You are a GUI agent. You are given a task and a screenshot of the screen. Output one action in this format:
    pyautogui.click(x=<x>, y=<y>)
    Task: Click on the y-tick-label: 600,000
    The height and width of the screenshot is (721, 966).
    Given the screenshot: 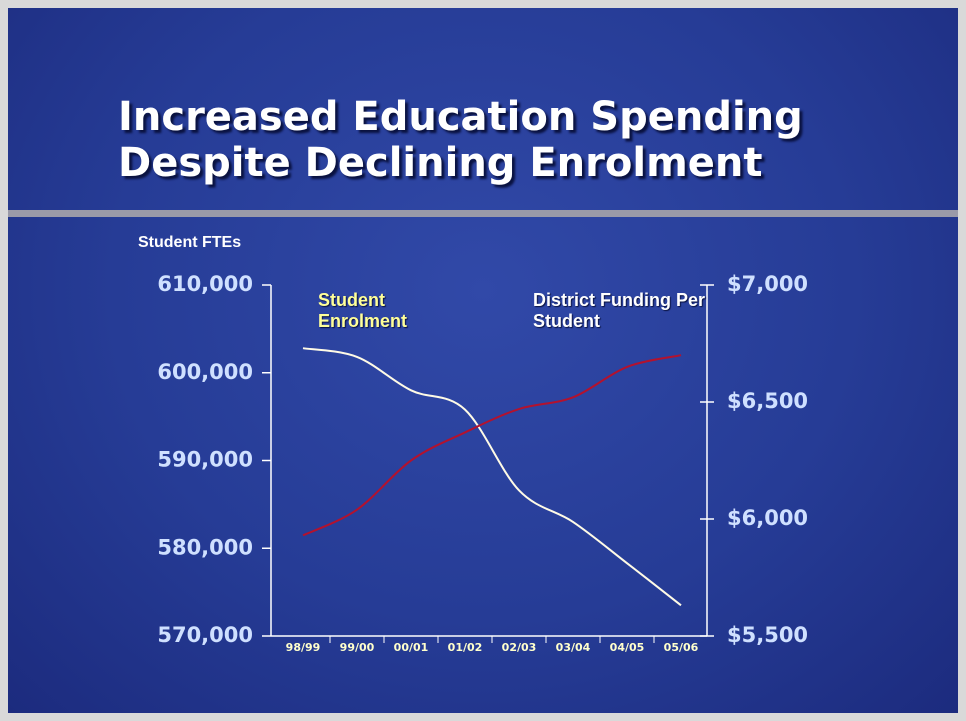 What is the action you would take?
    pyautogui.click(x=205, y=372)
    